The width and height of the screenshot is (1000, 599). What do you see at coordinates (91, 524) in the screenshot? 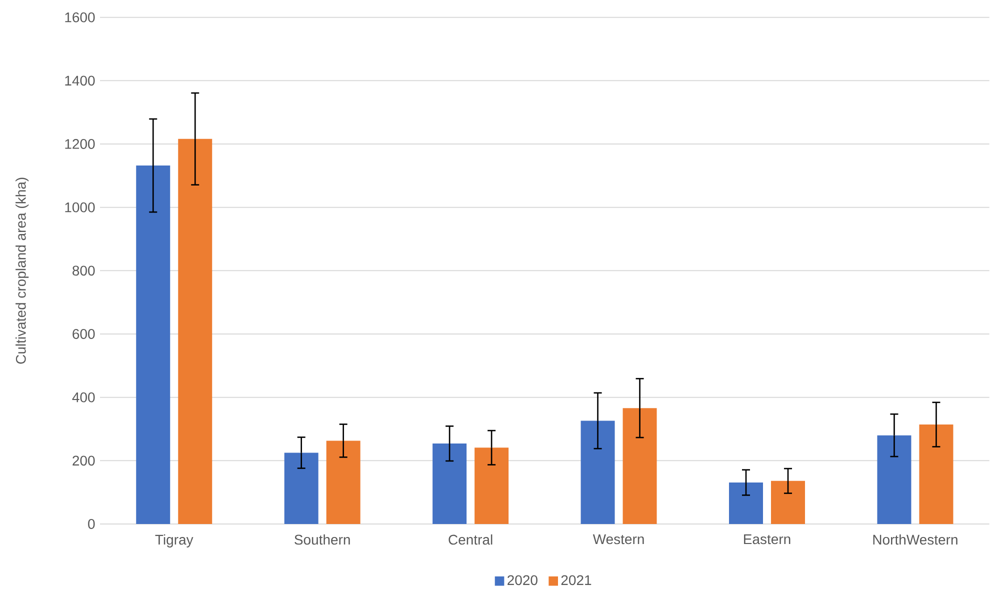
I see `y-tick-label: 0` at bounding box center [91, 524].